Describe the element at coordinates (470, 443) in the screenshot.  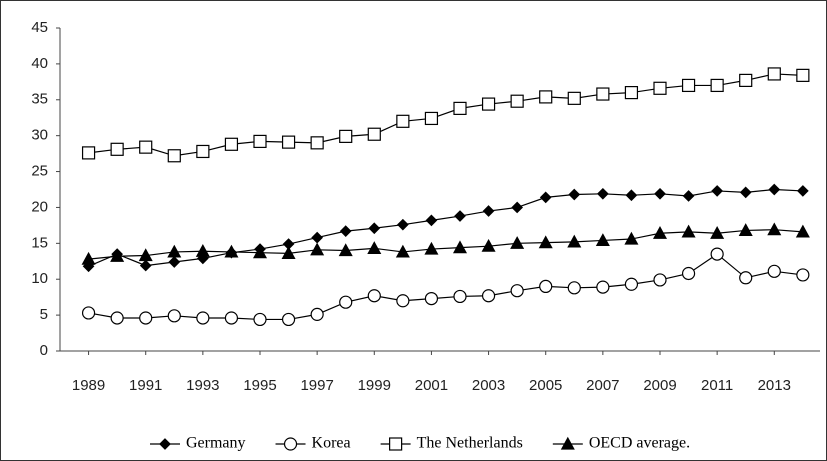
I see `legend-label: The Netherlands` at that location.